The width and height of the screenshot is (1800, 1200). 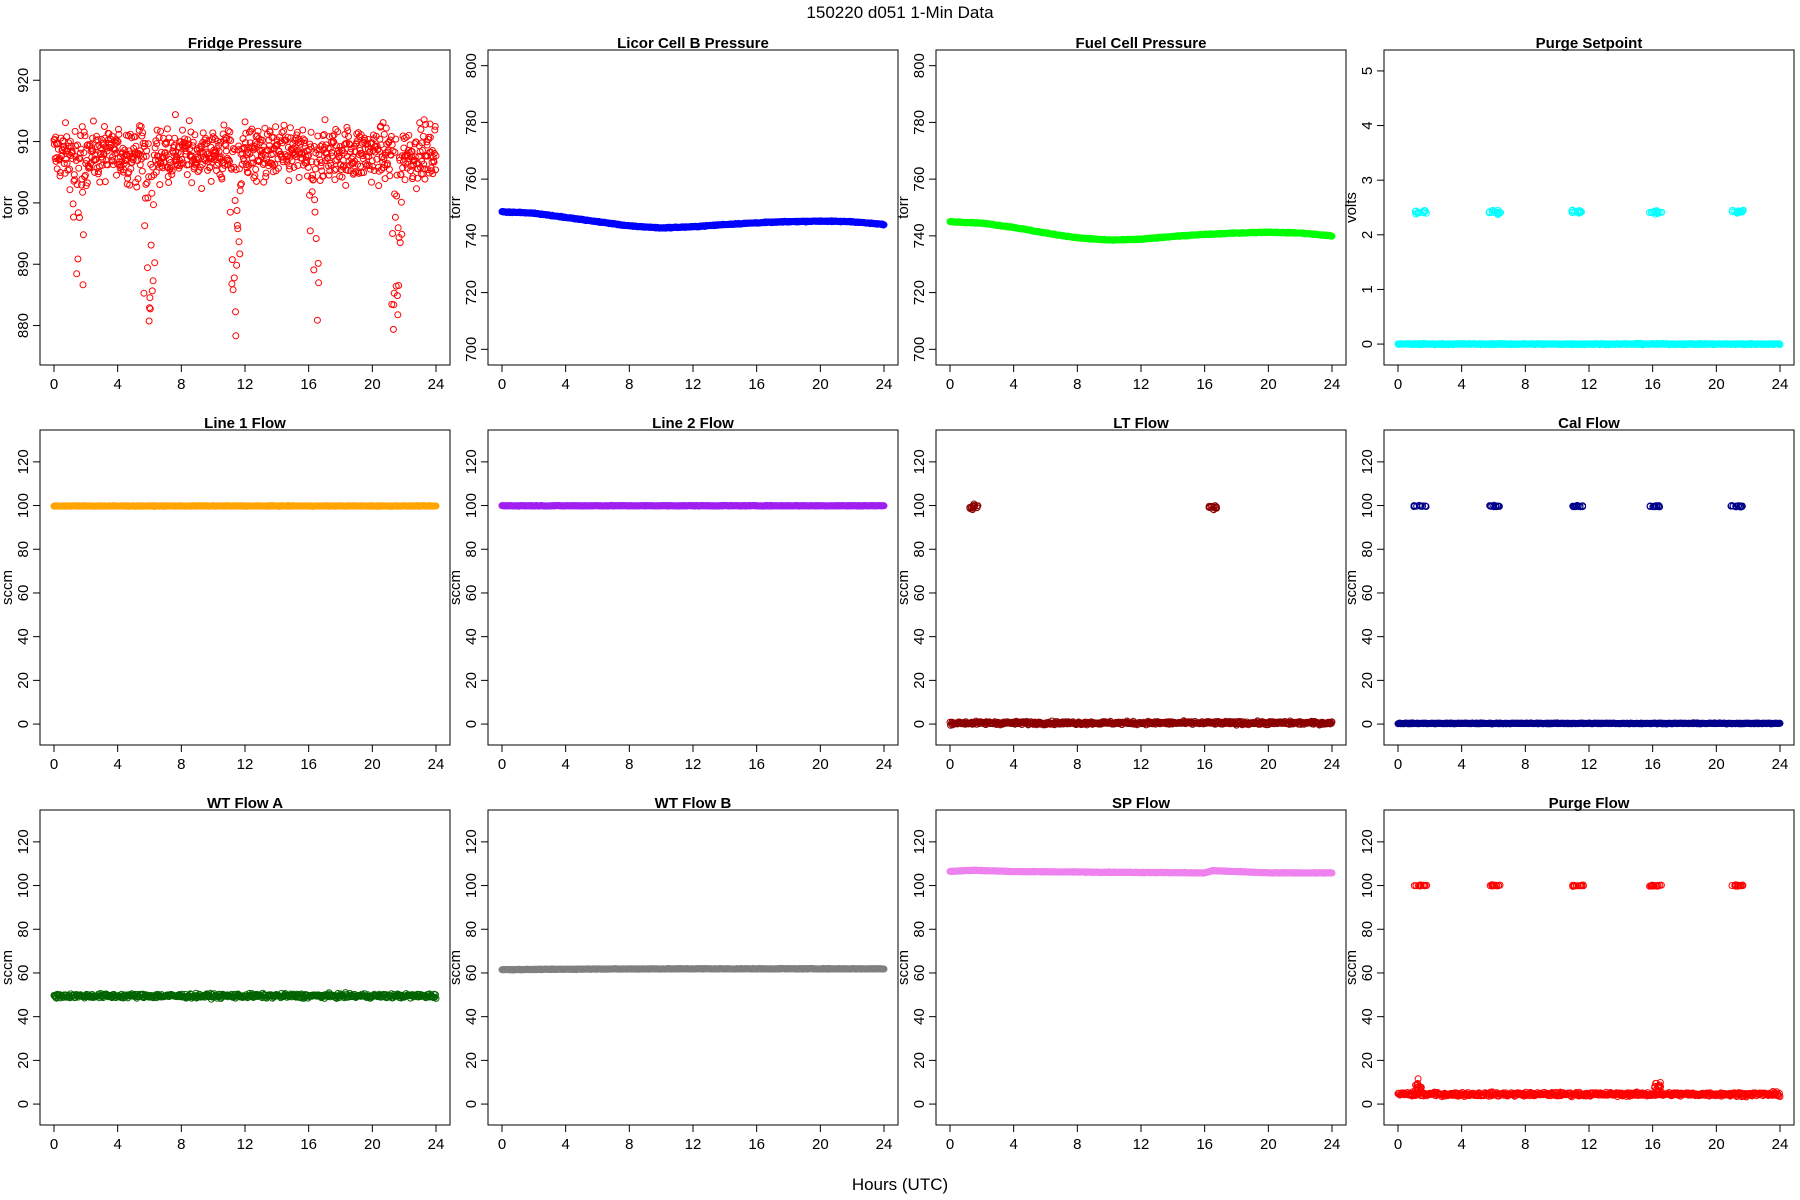 What do you see at coordinates (471, 292) in the screenshot?
I see `y-tick-label: 720` at bounding box center [471, 292].